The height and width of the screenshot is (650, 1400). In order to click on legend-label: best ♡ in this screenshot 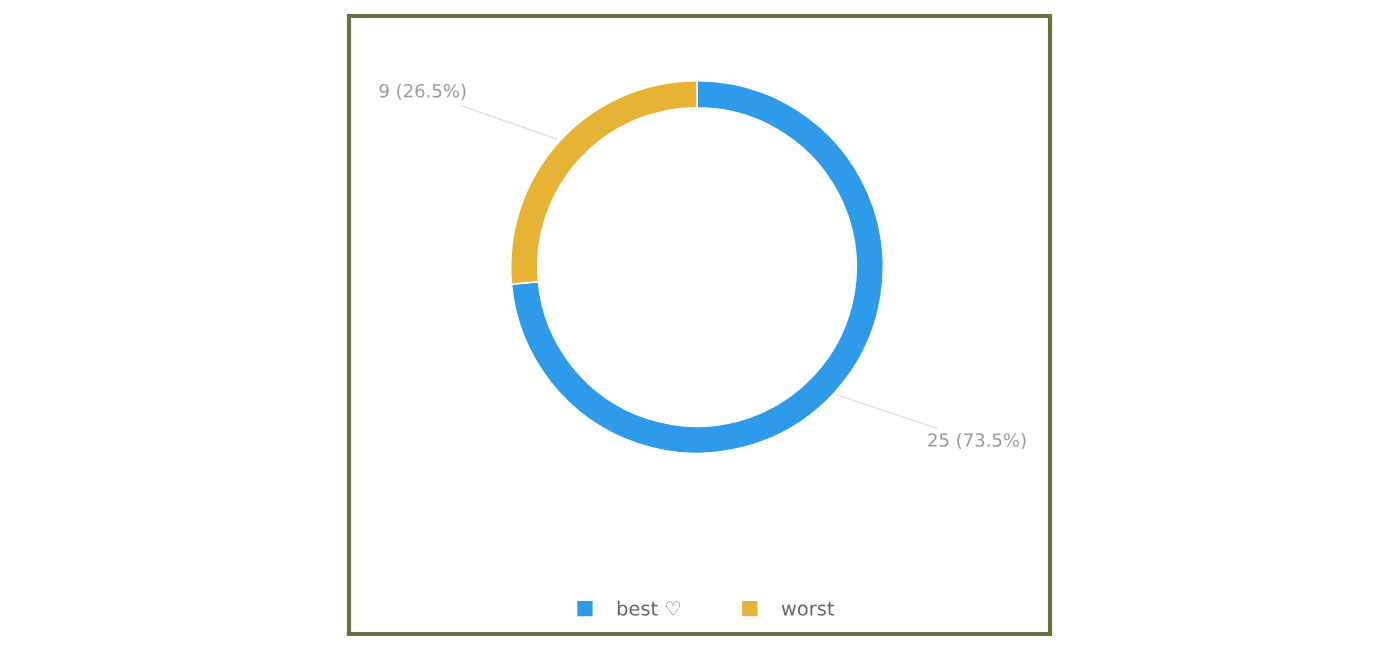, I will do `click(648, 608)`.